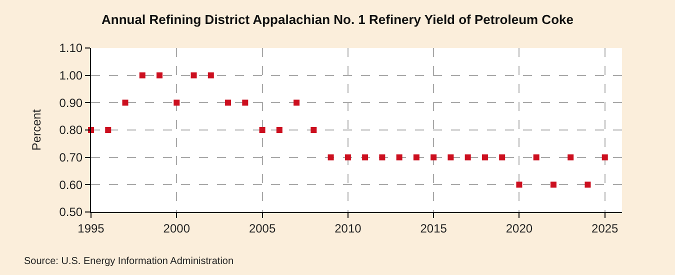  What do you see at coordinates (71, 130) in the screenshot?
I see `y-tick-label: 0.80` at bounding box center [71, 130].